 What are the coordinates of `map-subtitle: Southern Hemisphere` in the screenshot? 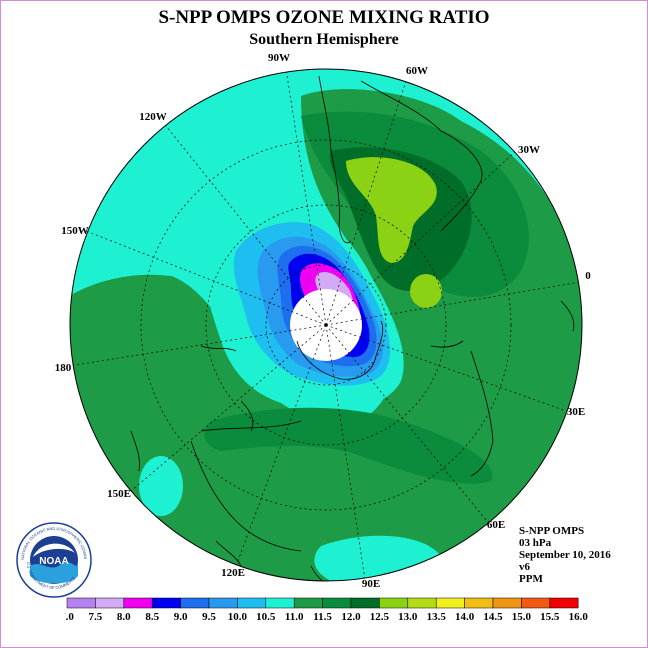 It's located at (324, 39).